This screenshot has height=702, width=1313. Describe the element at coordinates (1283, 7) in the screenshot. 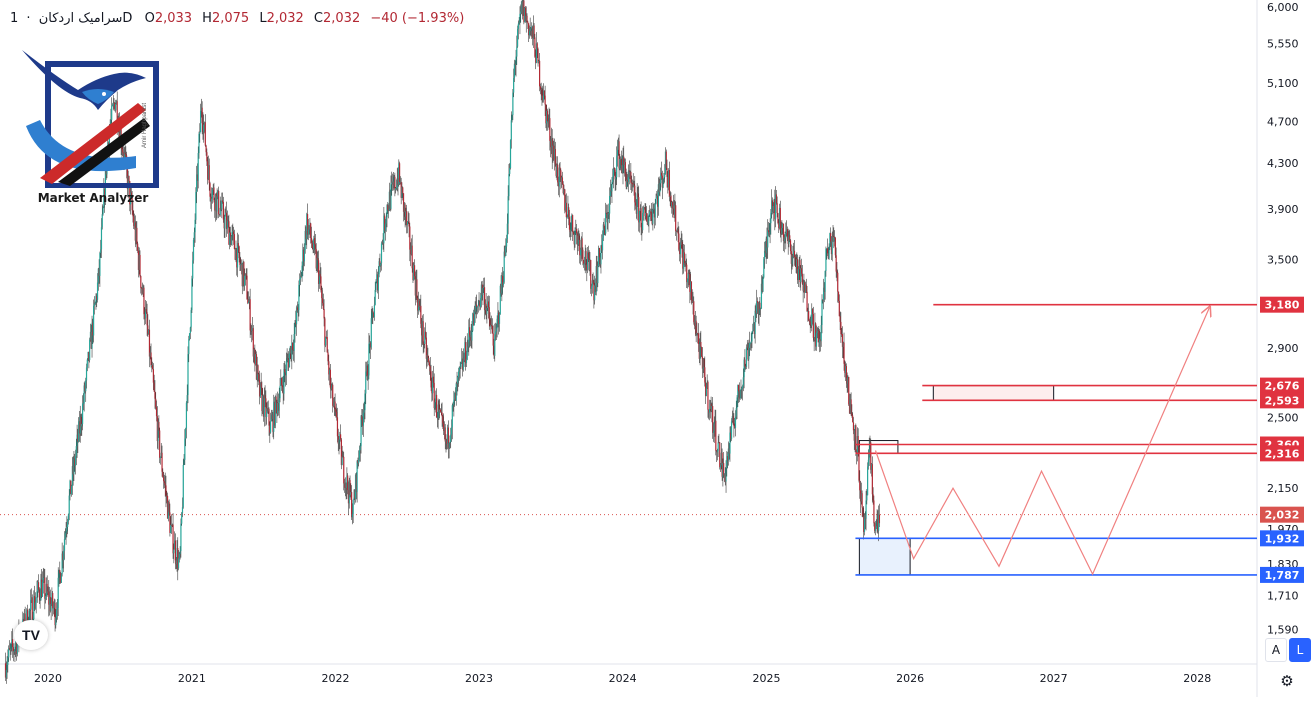

I see `price-tick-label: 6,000` at that location.